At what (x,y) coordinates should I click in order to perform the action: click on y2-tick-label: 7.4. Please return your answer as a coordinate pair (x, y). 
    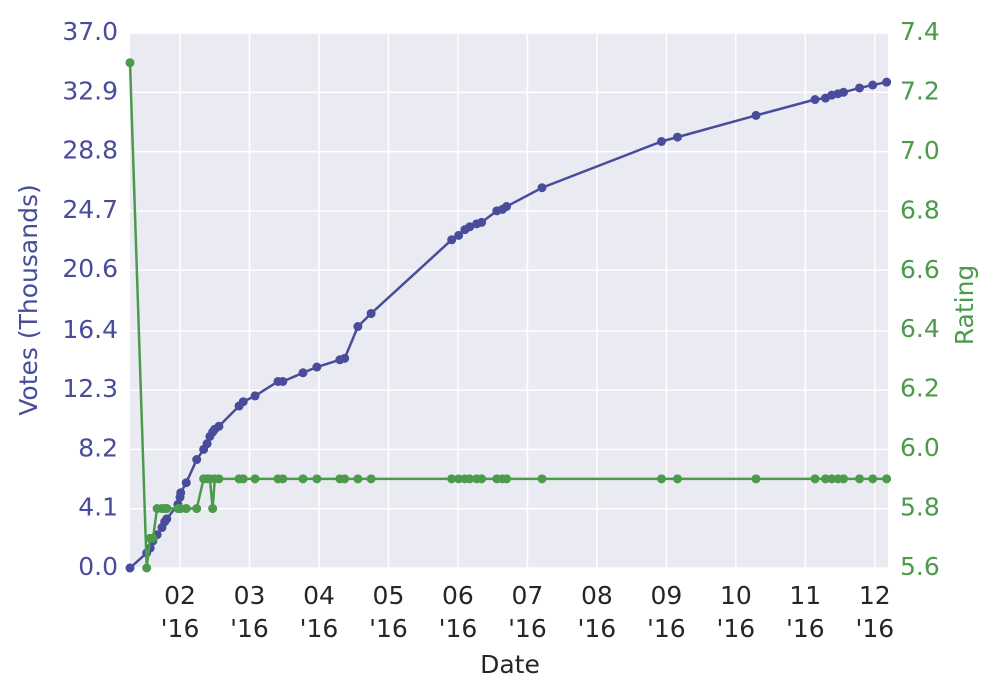
    Looking at the image, I should click on (920, 31).